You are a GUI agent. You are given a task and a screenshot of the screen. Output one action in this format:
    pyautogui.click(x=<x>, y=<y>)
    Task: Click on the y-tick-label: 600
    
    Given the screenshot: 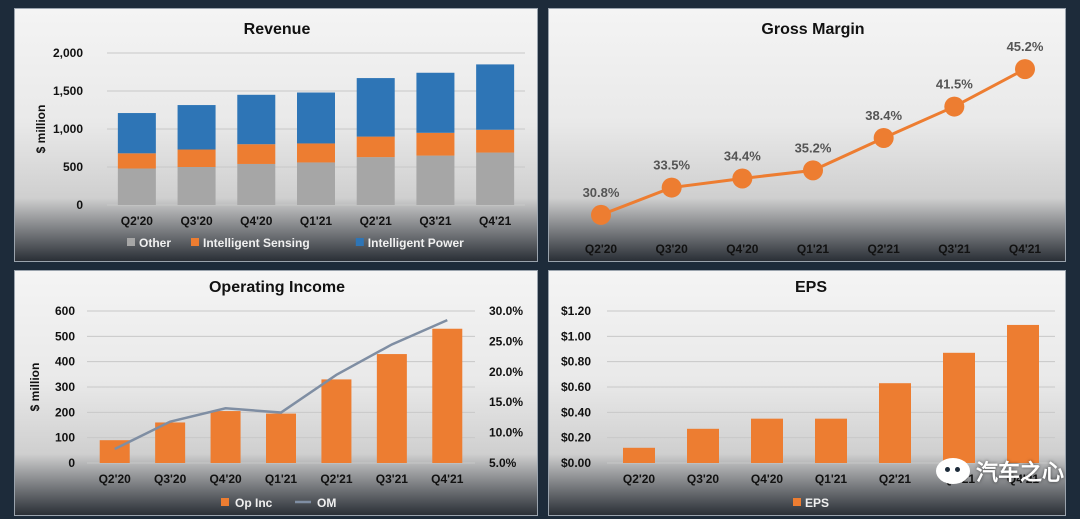 What is the action you would take?
    pyautogui.click(x=65, y=311)
    